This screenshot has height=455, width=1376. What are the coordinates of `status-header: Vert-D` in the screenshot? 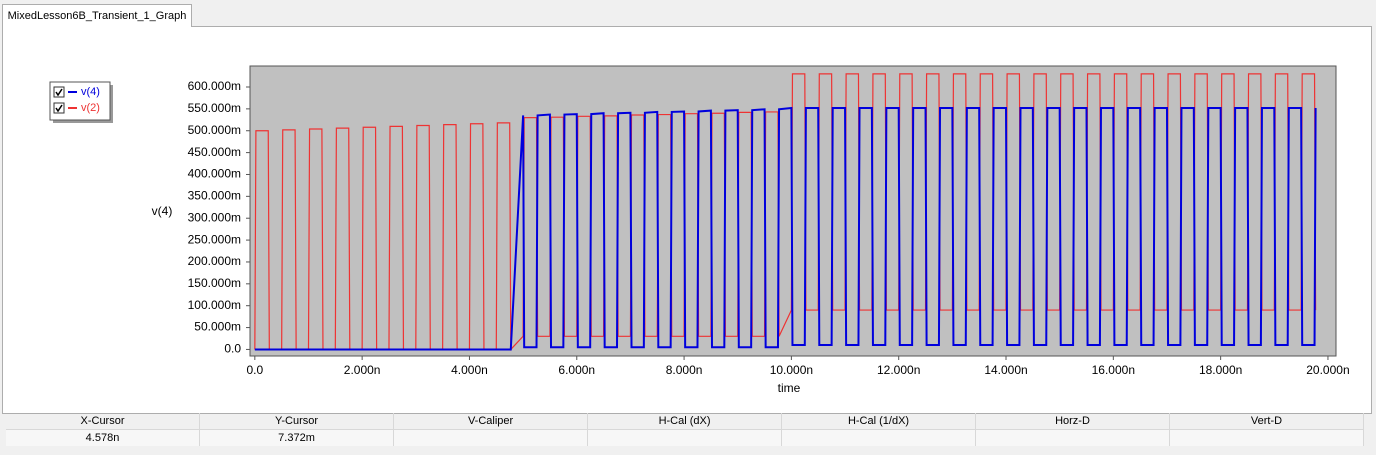 It's located at (1266, 421).